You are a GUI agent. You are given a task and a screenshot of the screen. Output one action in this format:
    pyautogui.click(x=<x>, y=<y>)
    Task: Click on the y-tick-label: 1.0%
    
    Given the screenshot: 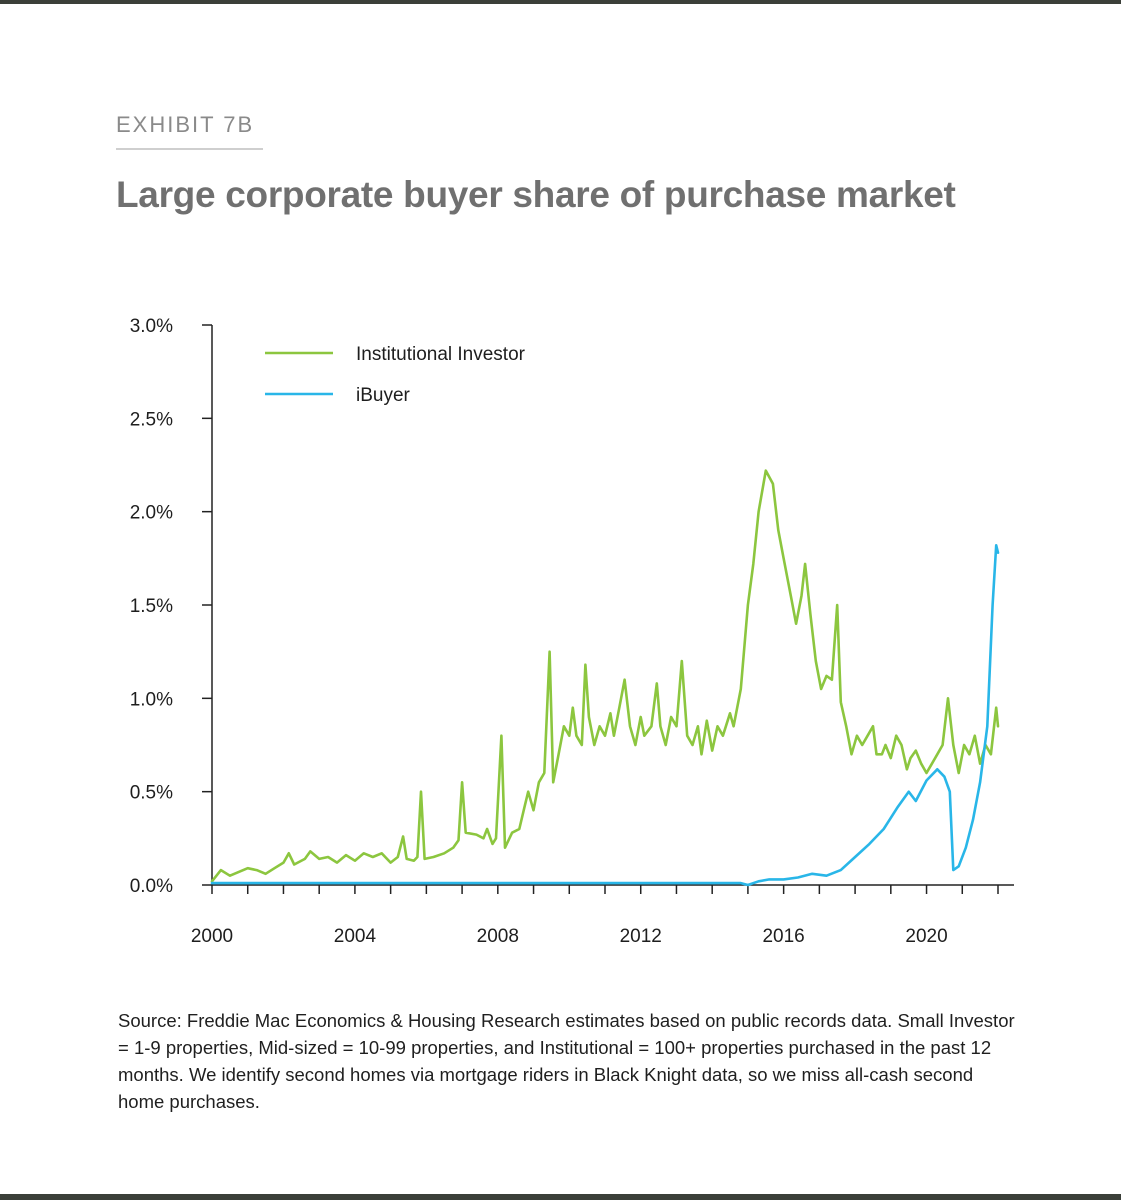 What is the action you would take?
    pyautogui.click(x=151, y=699)
    